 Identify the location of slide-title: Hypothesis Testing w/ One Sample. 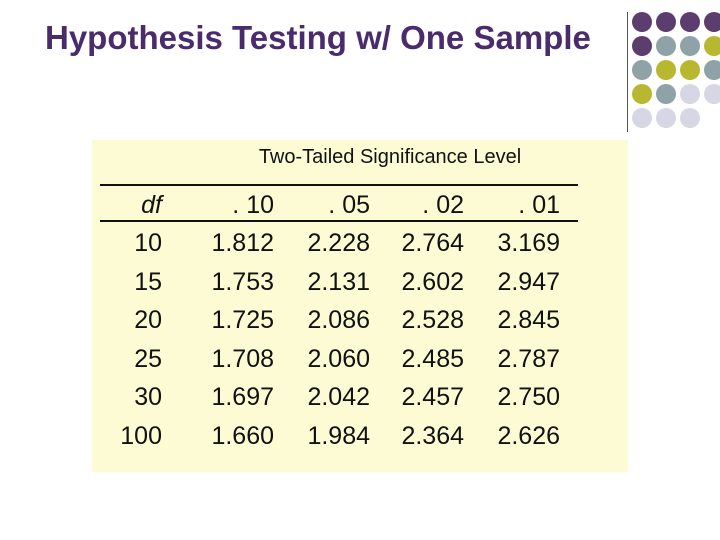
(318, 37).